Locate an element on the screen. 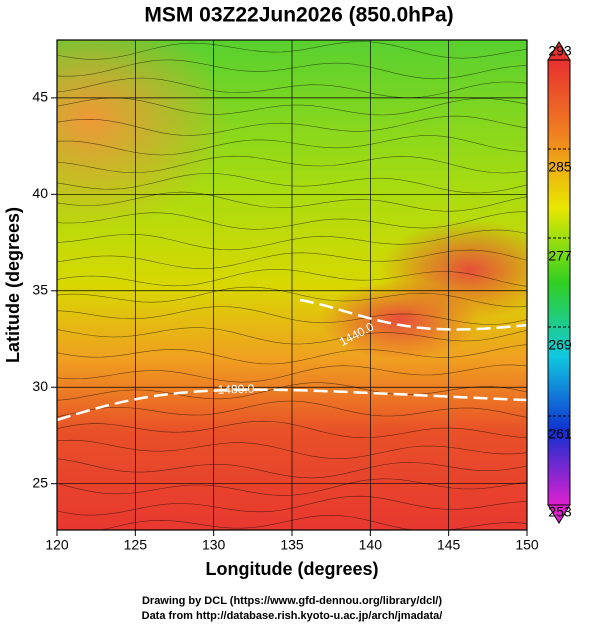 The image size is (599, 625). colorbar-tick-label: 261 is located at coordinates (560, 434).